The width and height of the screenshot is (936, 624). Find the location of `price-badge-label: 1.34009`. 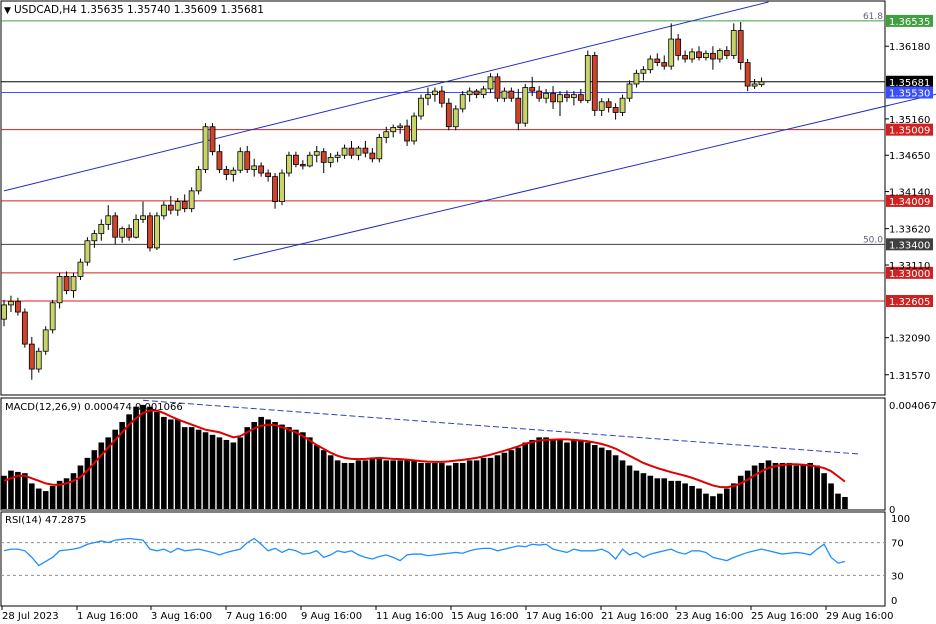

price-badge-label: 1.34009 is located at coordinates (909, 202).